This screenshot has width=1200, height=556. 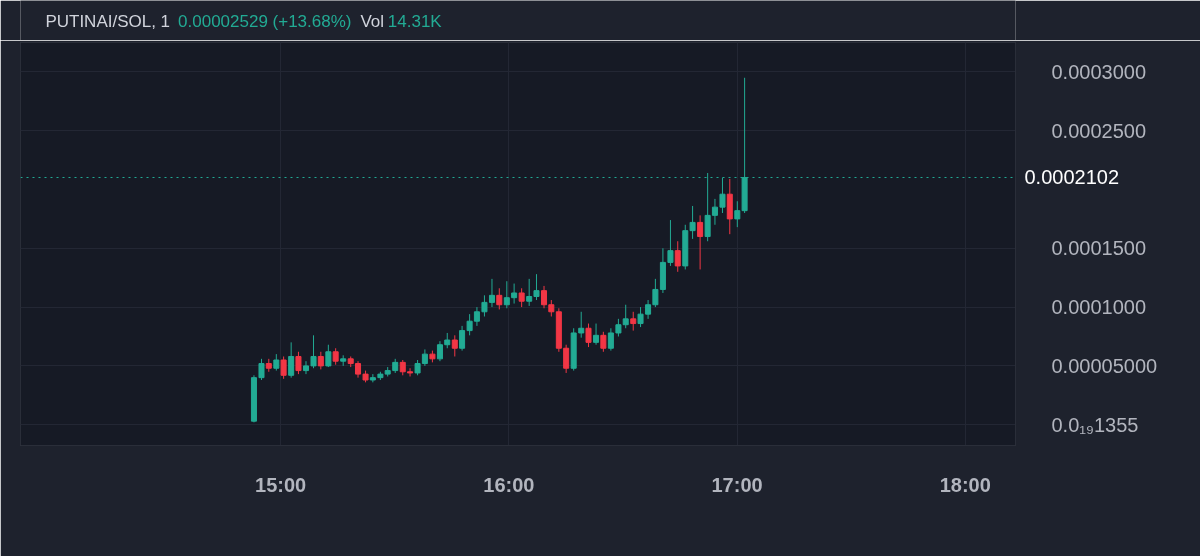 I want to click on x-tick-label: 18:00, so click(x=965, y=484).